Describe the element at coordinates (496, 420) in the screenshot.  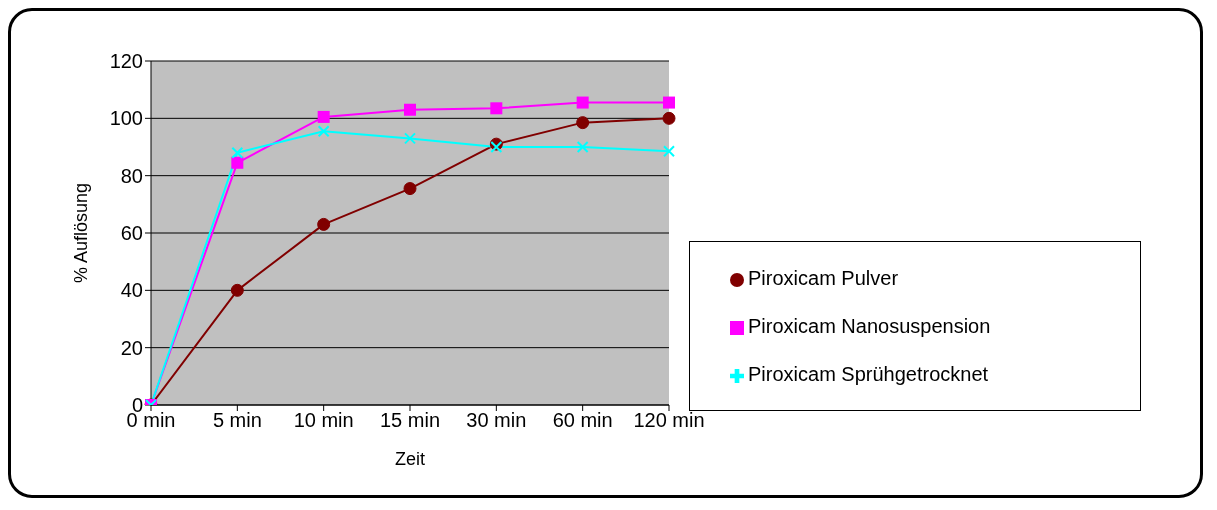
I see `x-tick-label: 30 min` at that location.